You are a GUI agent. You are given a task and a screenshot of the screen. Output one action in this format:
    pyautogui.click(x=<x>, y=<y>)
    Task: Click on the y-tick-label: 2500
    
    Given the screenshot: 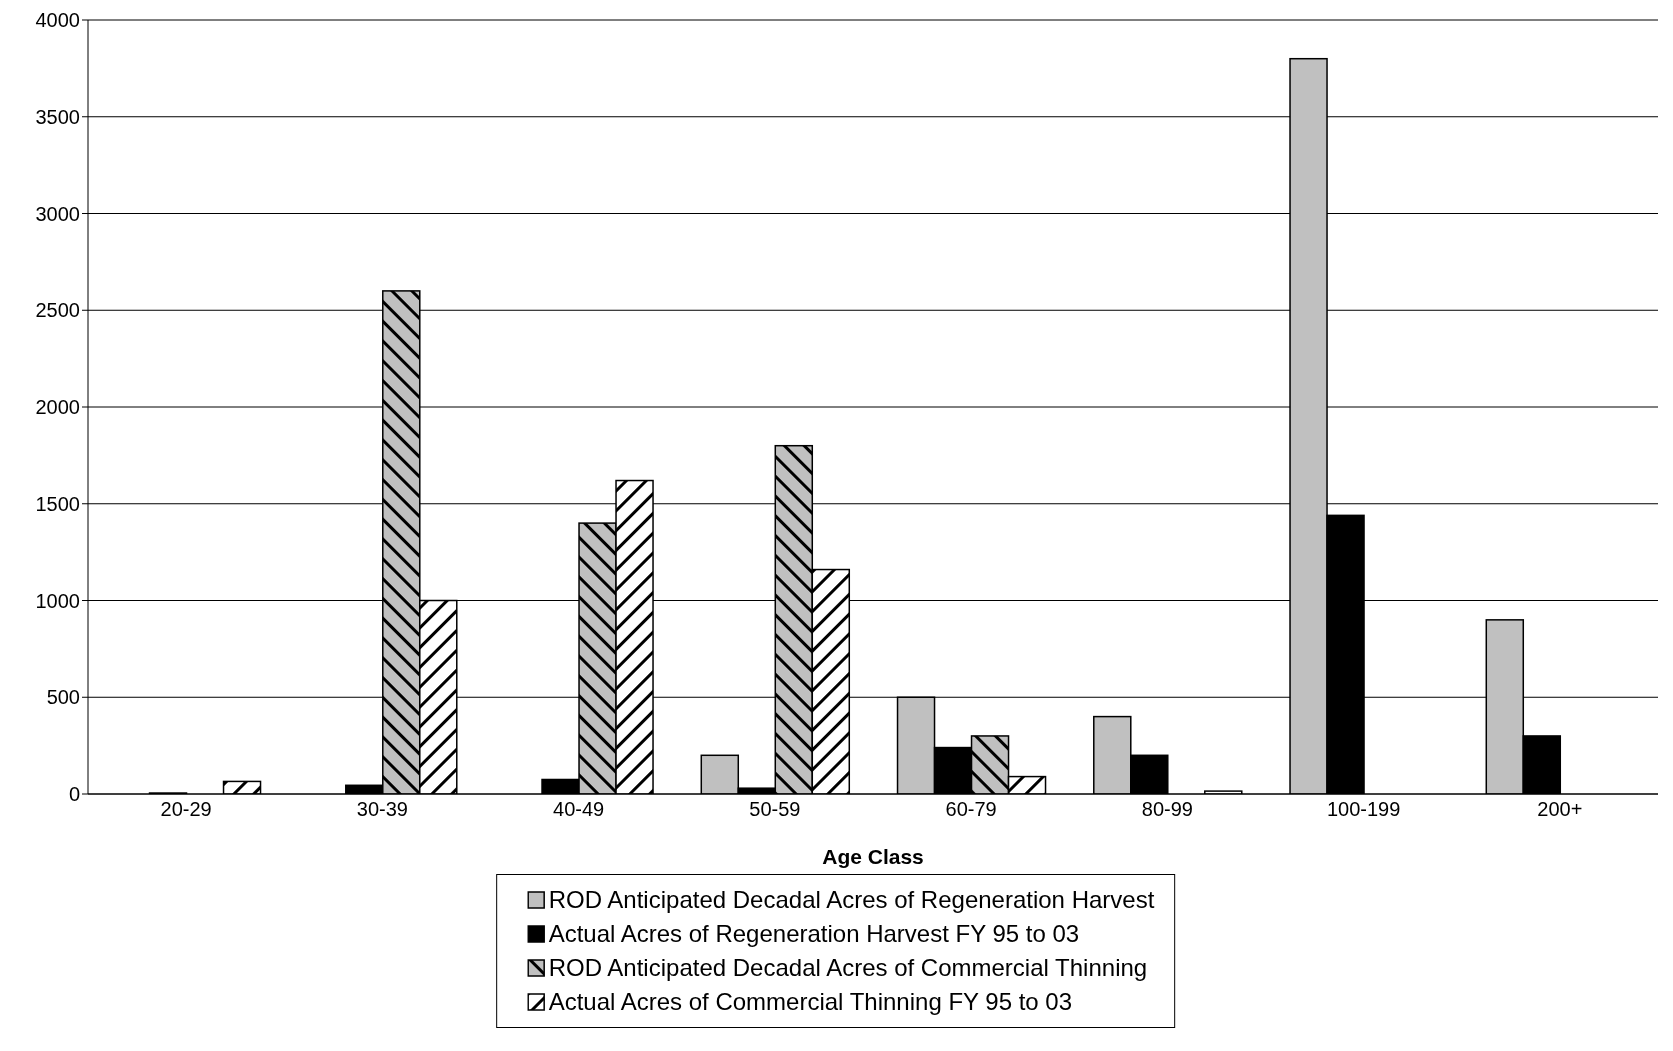 What is the action you would take?
    pyautogui.click(x=57, y=310)
    